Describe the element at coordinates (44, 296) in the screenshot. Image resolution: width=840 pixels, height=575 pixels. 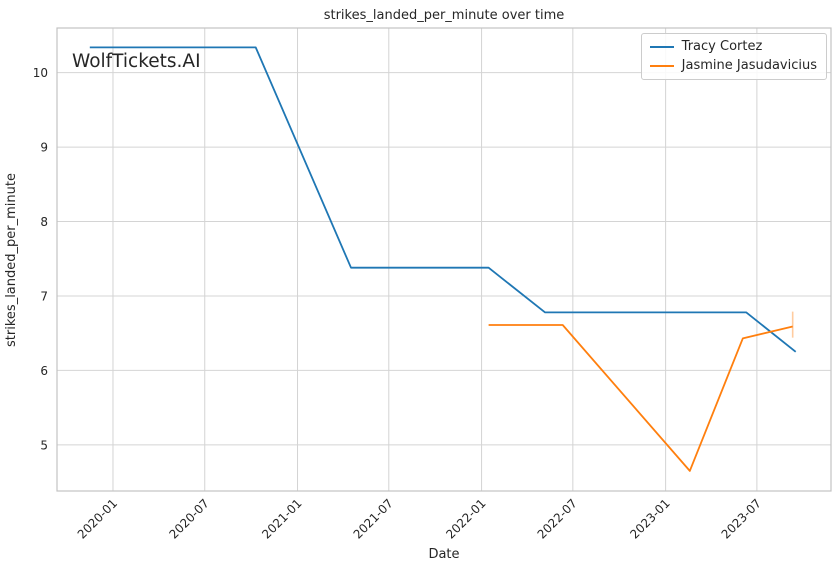
I see `y-tick-label: 7` at that location.